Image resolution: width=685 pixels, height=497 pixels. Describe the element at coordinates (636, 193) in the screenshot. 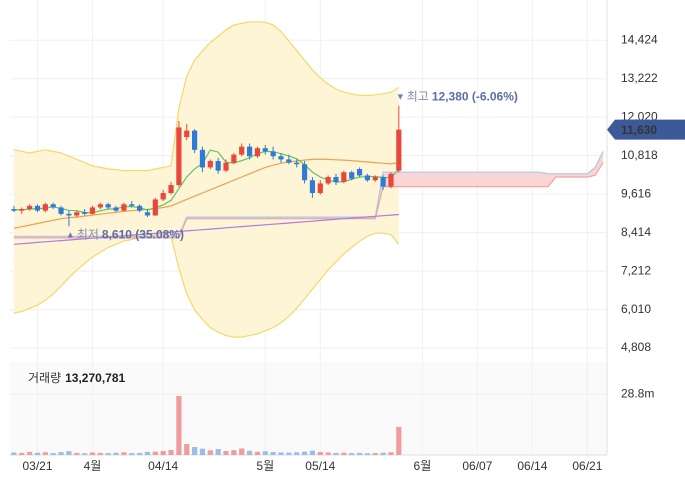

I see `y-tick-label: 9,616` at that location.